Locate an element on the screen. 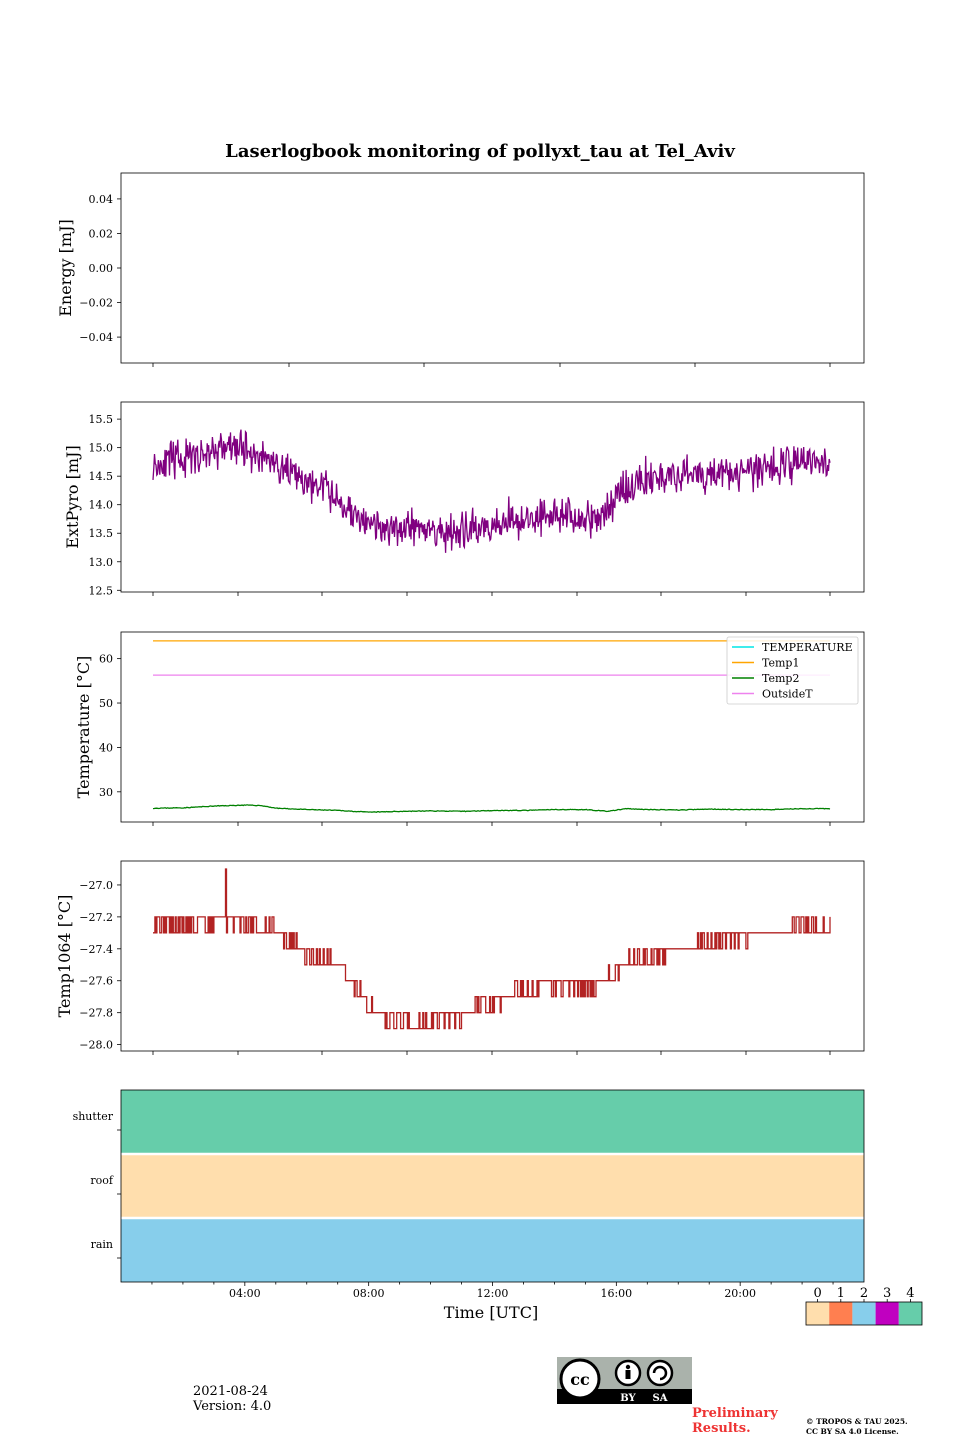 This screenshot has width=960, height=1440. ytick-label: 40 is located at coordinates (106, 747).